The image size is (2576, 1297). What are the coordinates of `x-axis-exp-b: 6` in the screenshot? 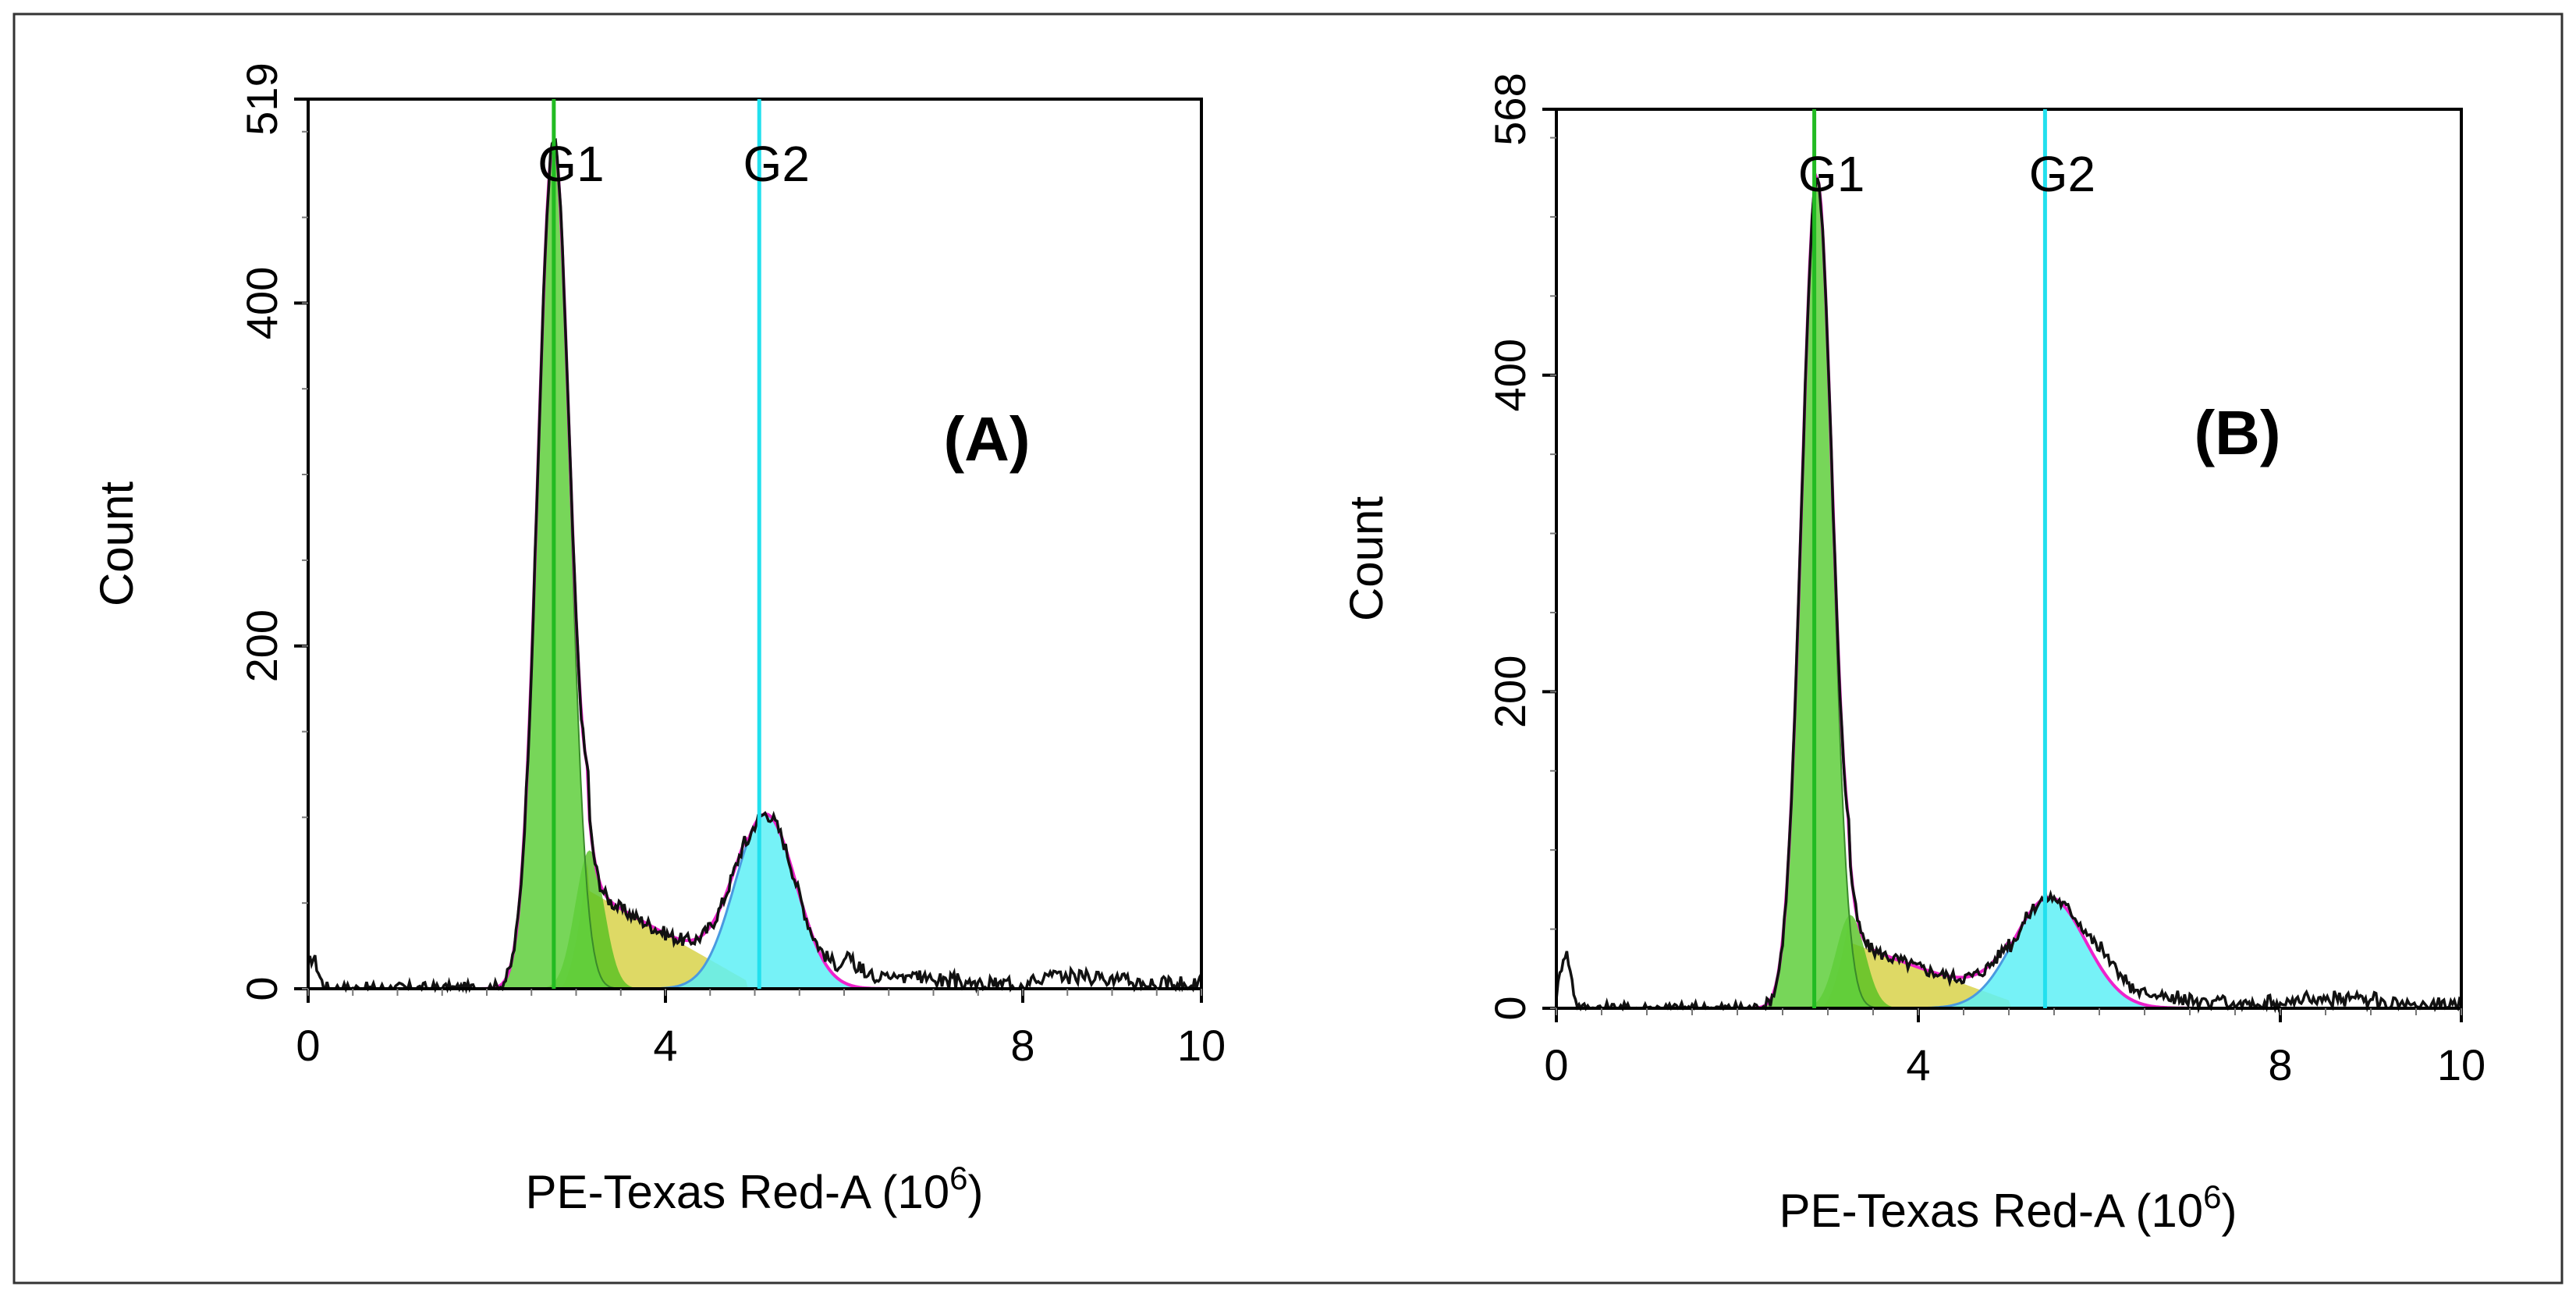 It's located at (2212, 1196).